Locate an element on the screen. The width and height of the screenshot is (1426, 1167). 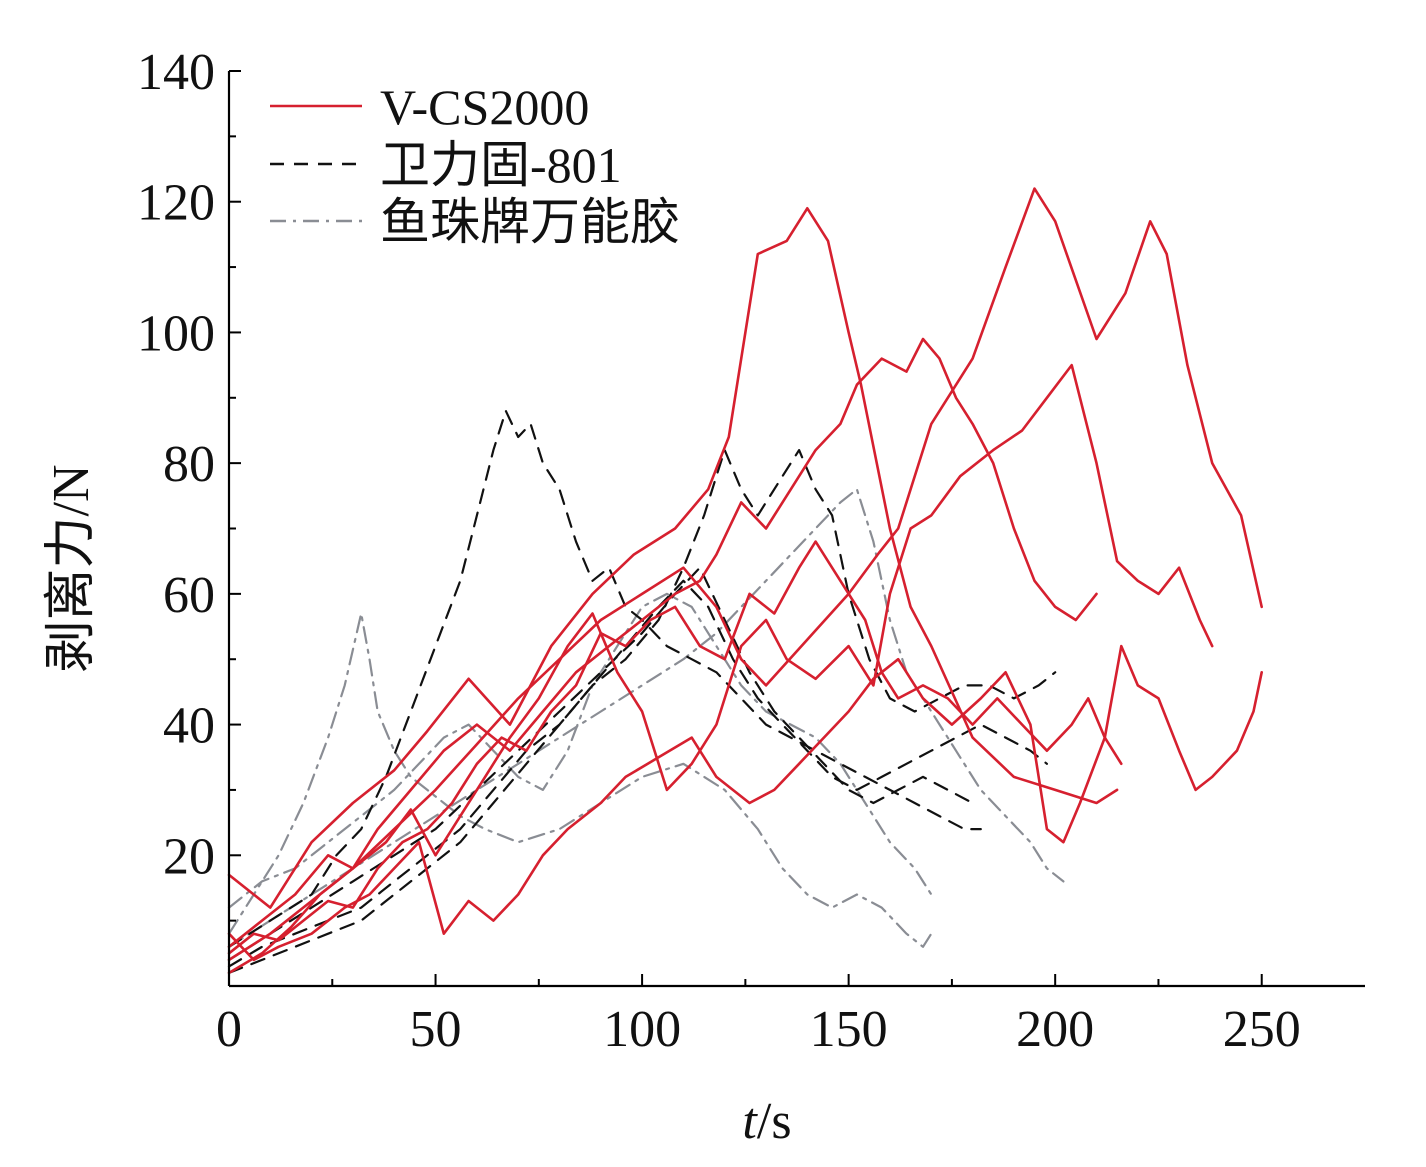
x-tick-label: 100 is located at coordinates (642, 1029).